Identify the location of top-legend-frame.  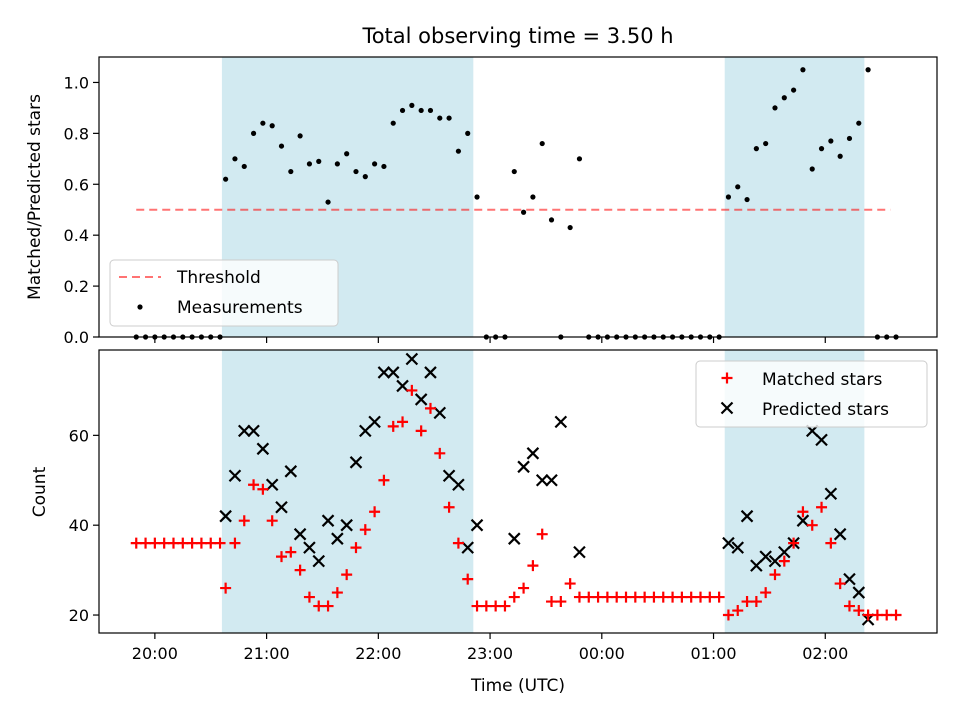
(224, 293).